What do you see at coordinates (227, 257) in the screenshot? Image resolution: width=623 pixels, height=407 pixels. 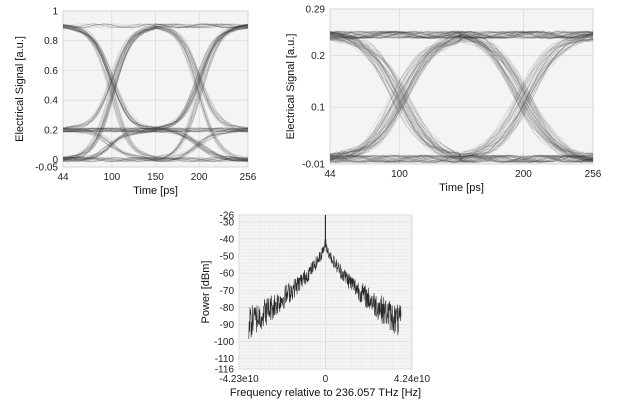 I see `y-tick-label: -50` at bounding box center [227, 257].